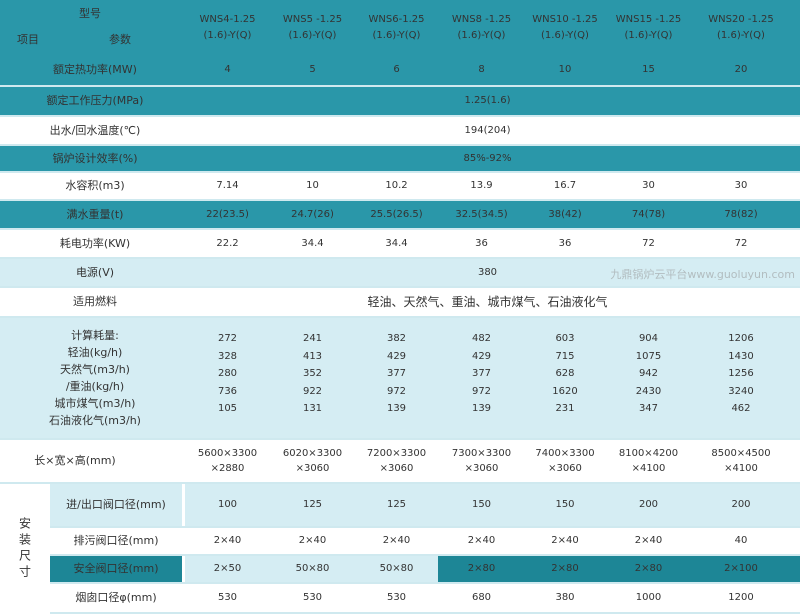  What do you see at coordinates (400, 273) in the screenshot?
I see `table-row: 电源(V) 380` at bounding box center [400, 273].